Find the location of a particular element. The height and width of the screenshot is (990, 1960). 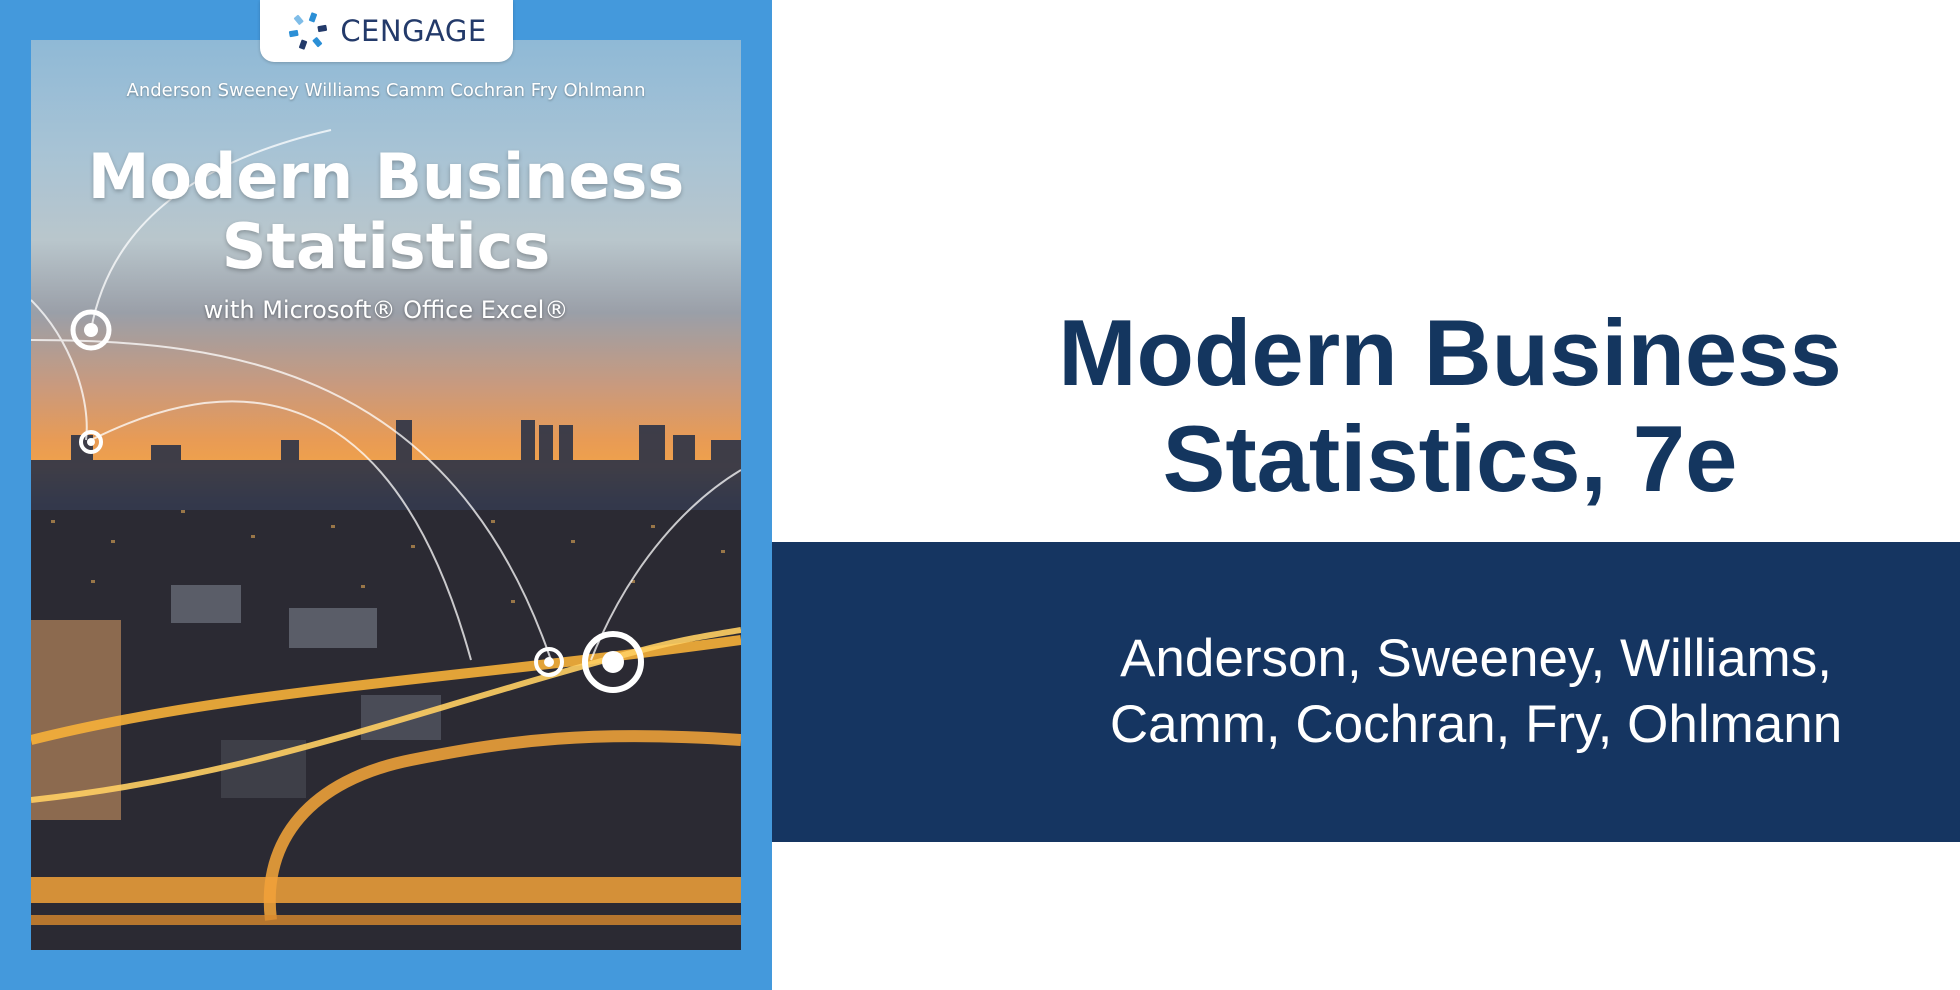

network-node-icons is located at coordinates (357, 501).